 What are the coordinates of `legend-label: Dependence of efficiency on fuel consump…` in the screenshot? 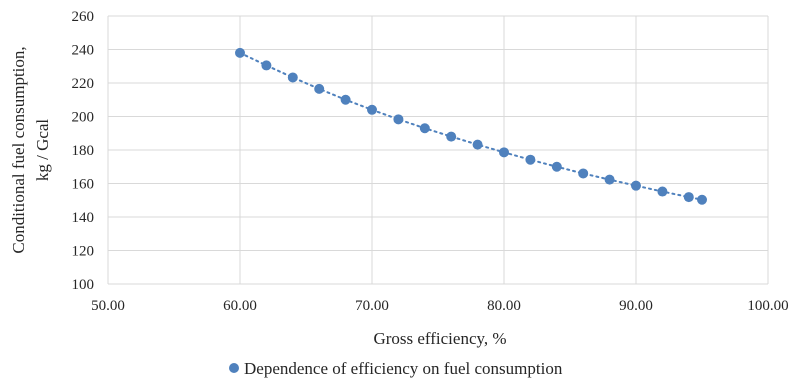 It's located at (403, 368).